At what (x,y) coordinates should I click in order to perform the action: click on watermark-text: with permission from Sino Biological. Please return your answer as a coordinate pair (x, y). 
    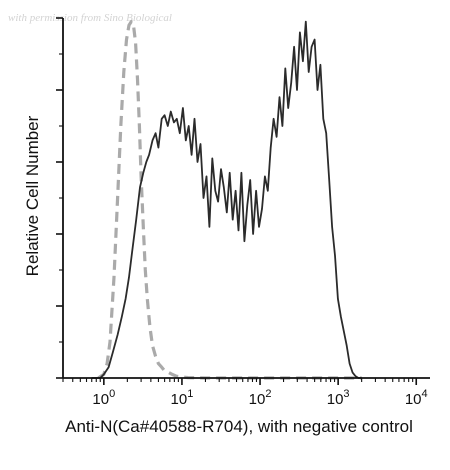
    Looking at the image, I should click on (90, 18).